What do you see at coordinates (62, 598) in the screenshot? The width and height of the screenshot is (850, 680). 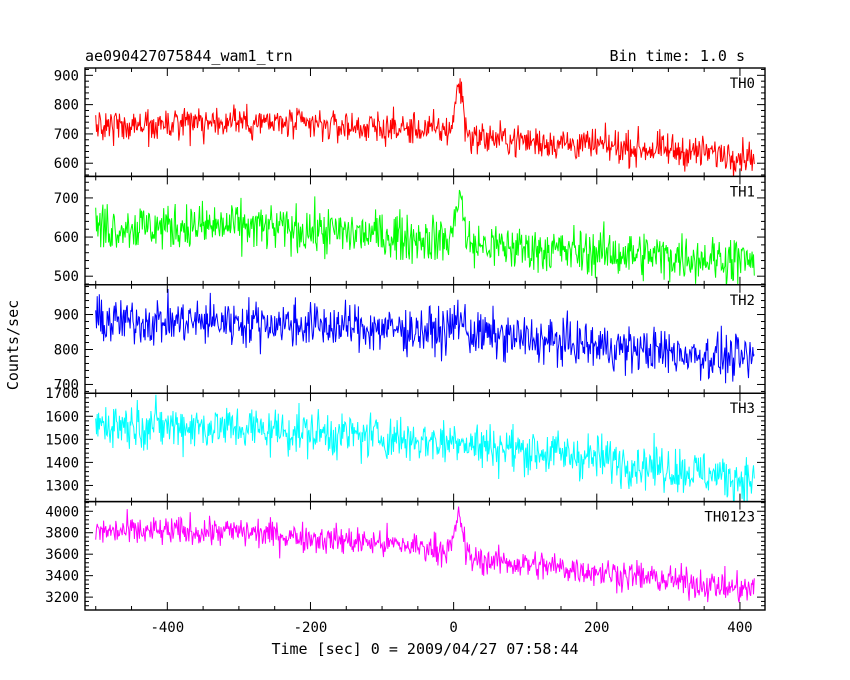 I see `y-tick-label: 3200` at bounding box center [62, 598].